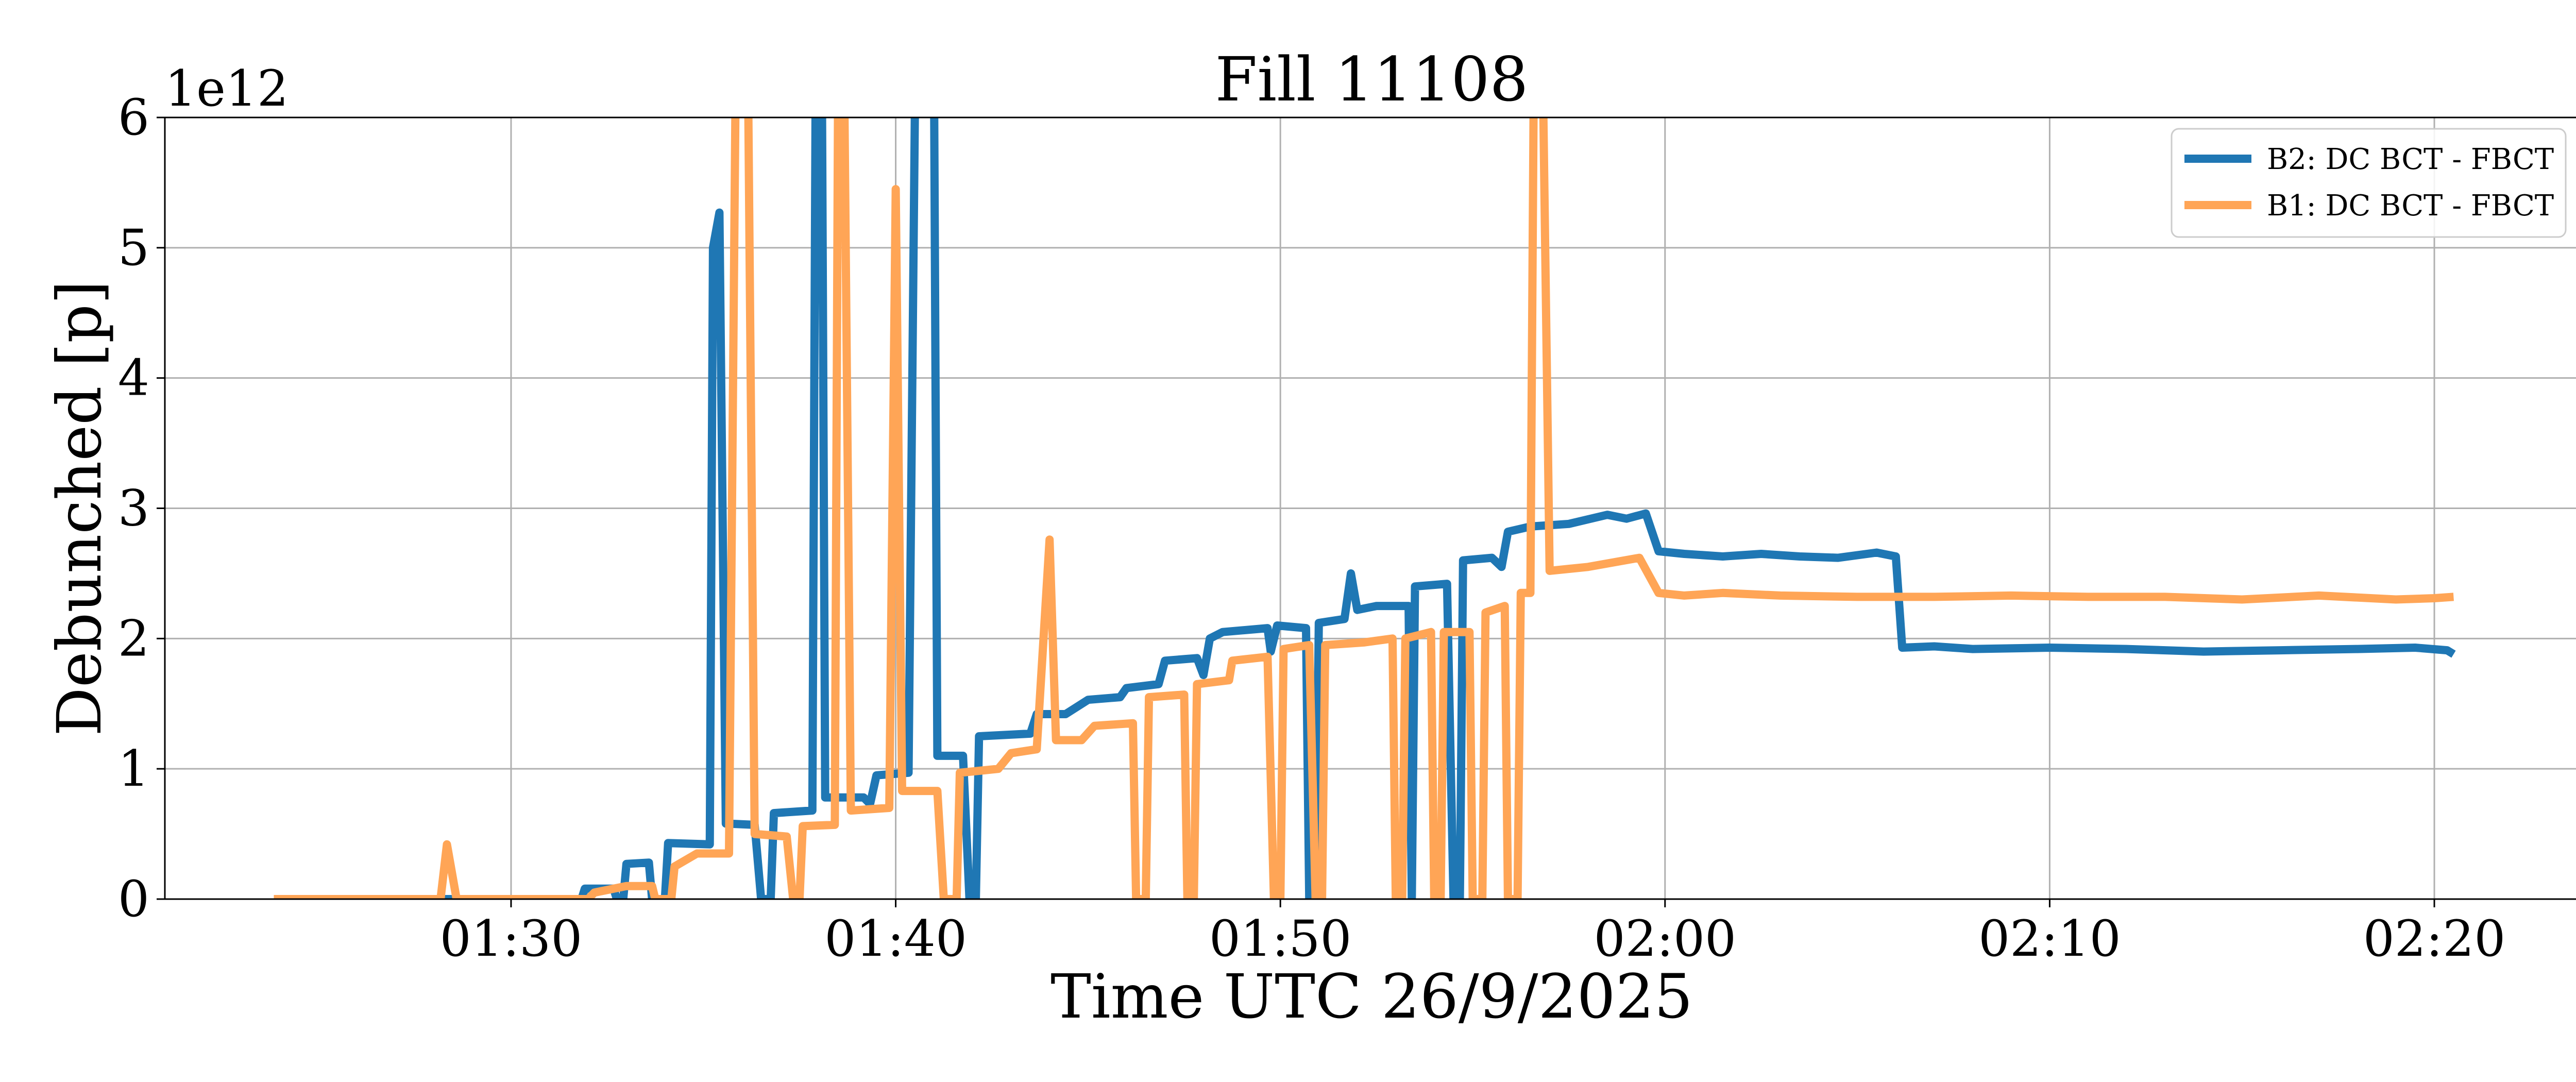 The width and height of the screenshot is (2576, 1082). Describe the element at coordinates (2410, 159) in the screenshot. I see `legend-label: B2: DC BCT - FBCT` at that location.